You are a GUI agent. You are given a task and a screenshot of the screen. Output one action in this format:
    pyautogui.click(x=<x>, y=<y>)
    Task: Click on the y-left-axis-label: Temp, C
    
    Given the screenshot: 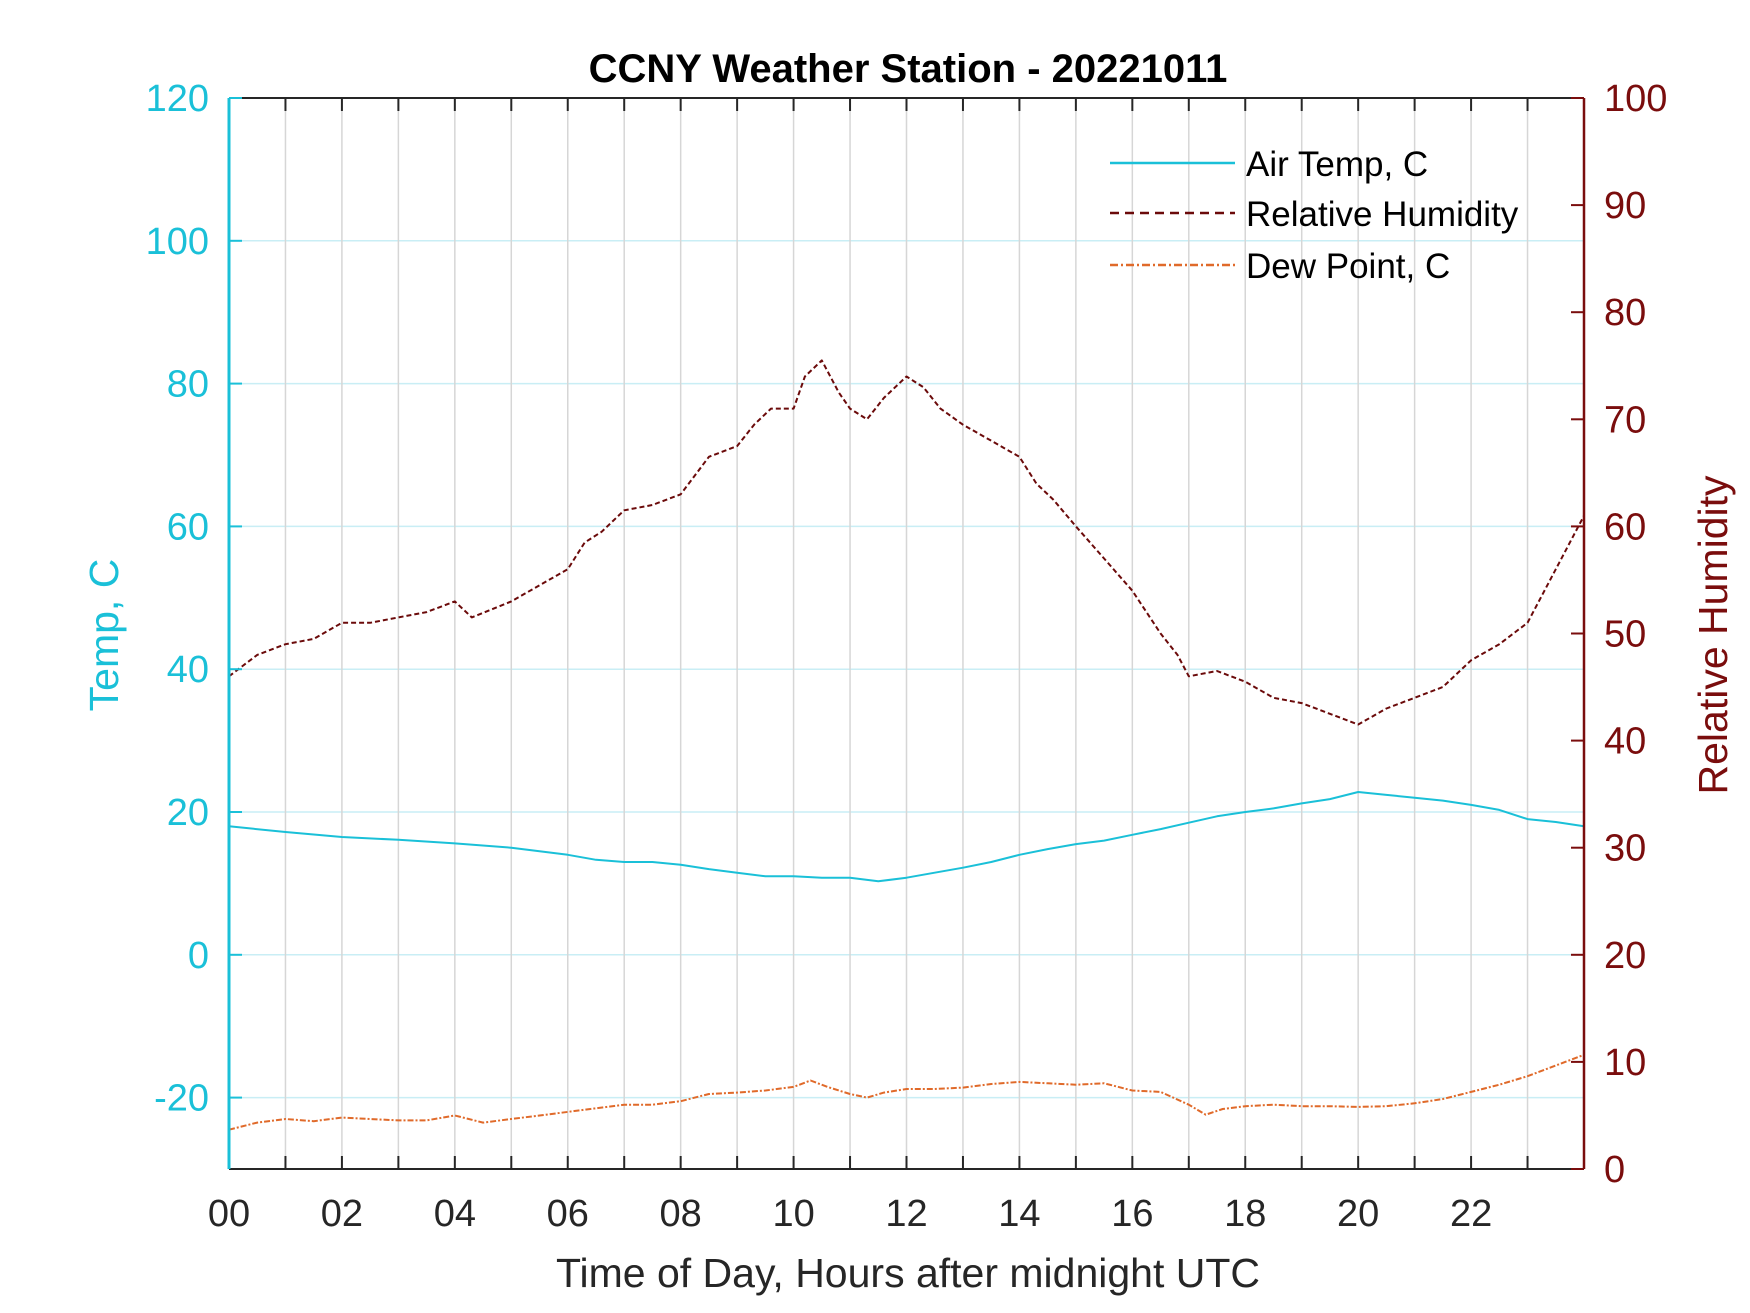 What is the action you would take?
    pyautogui.click(x=104, y=635)
    